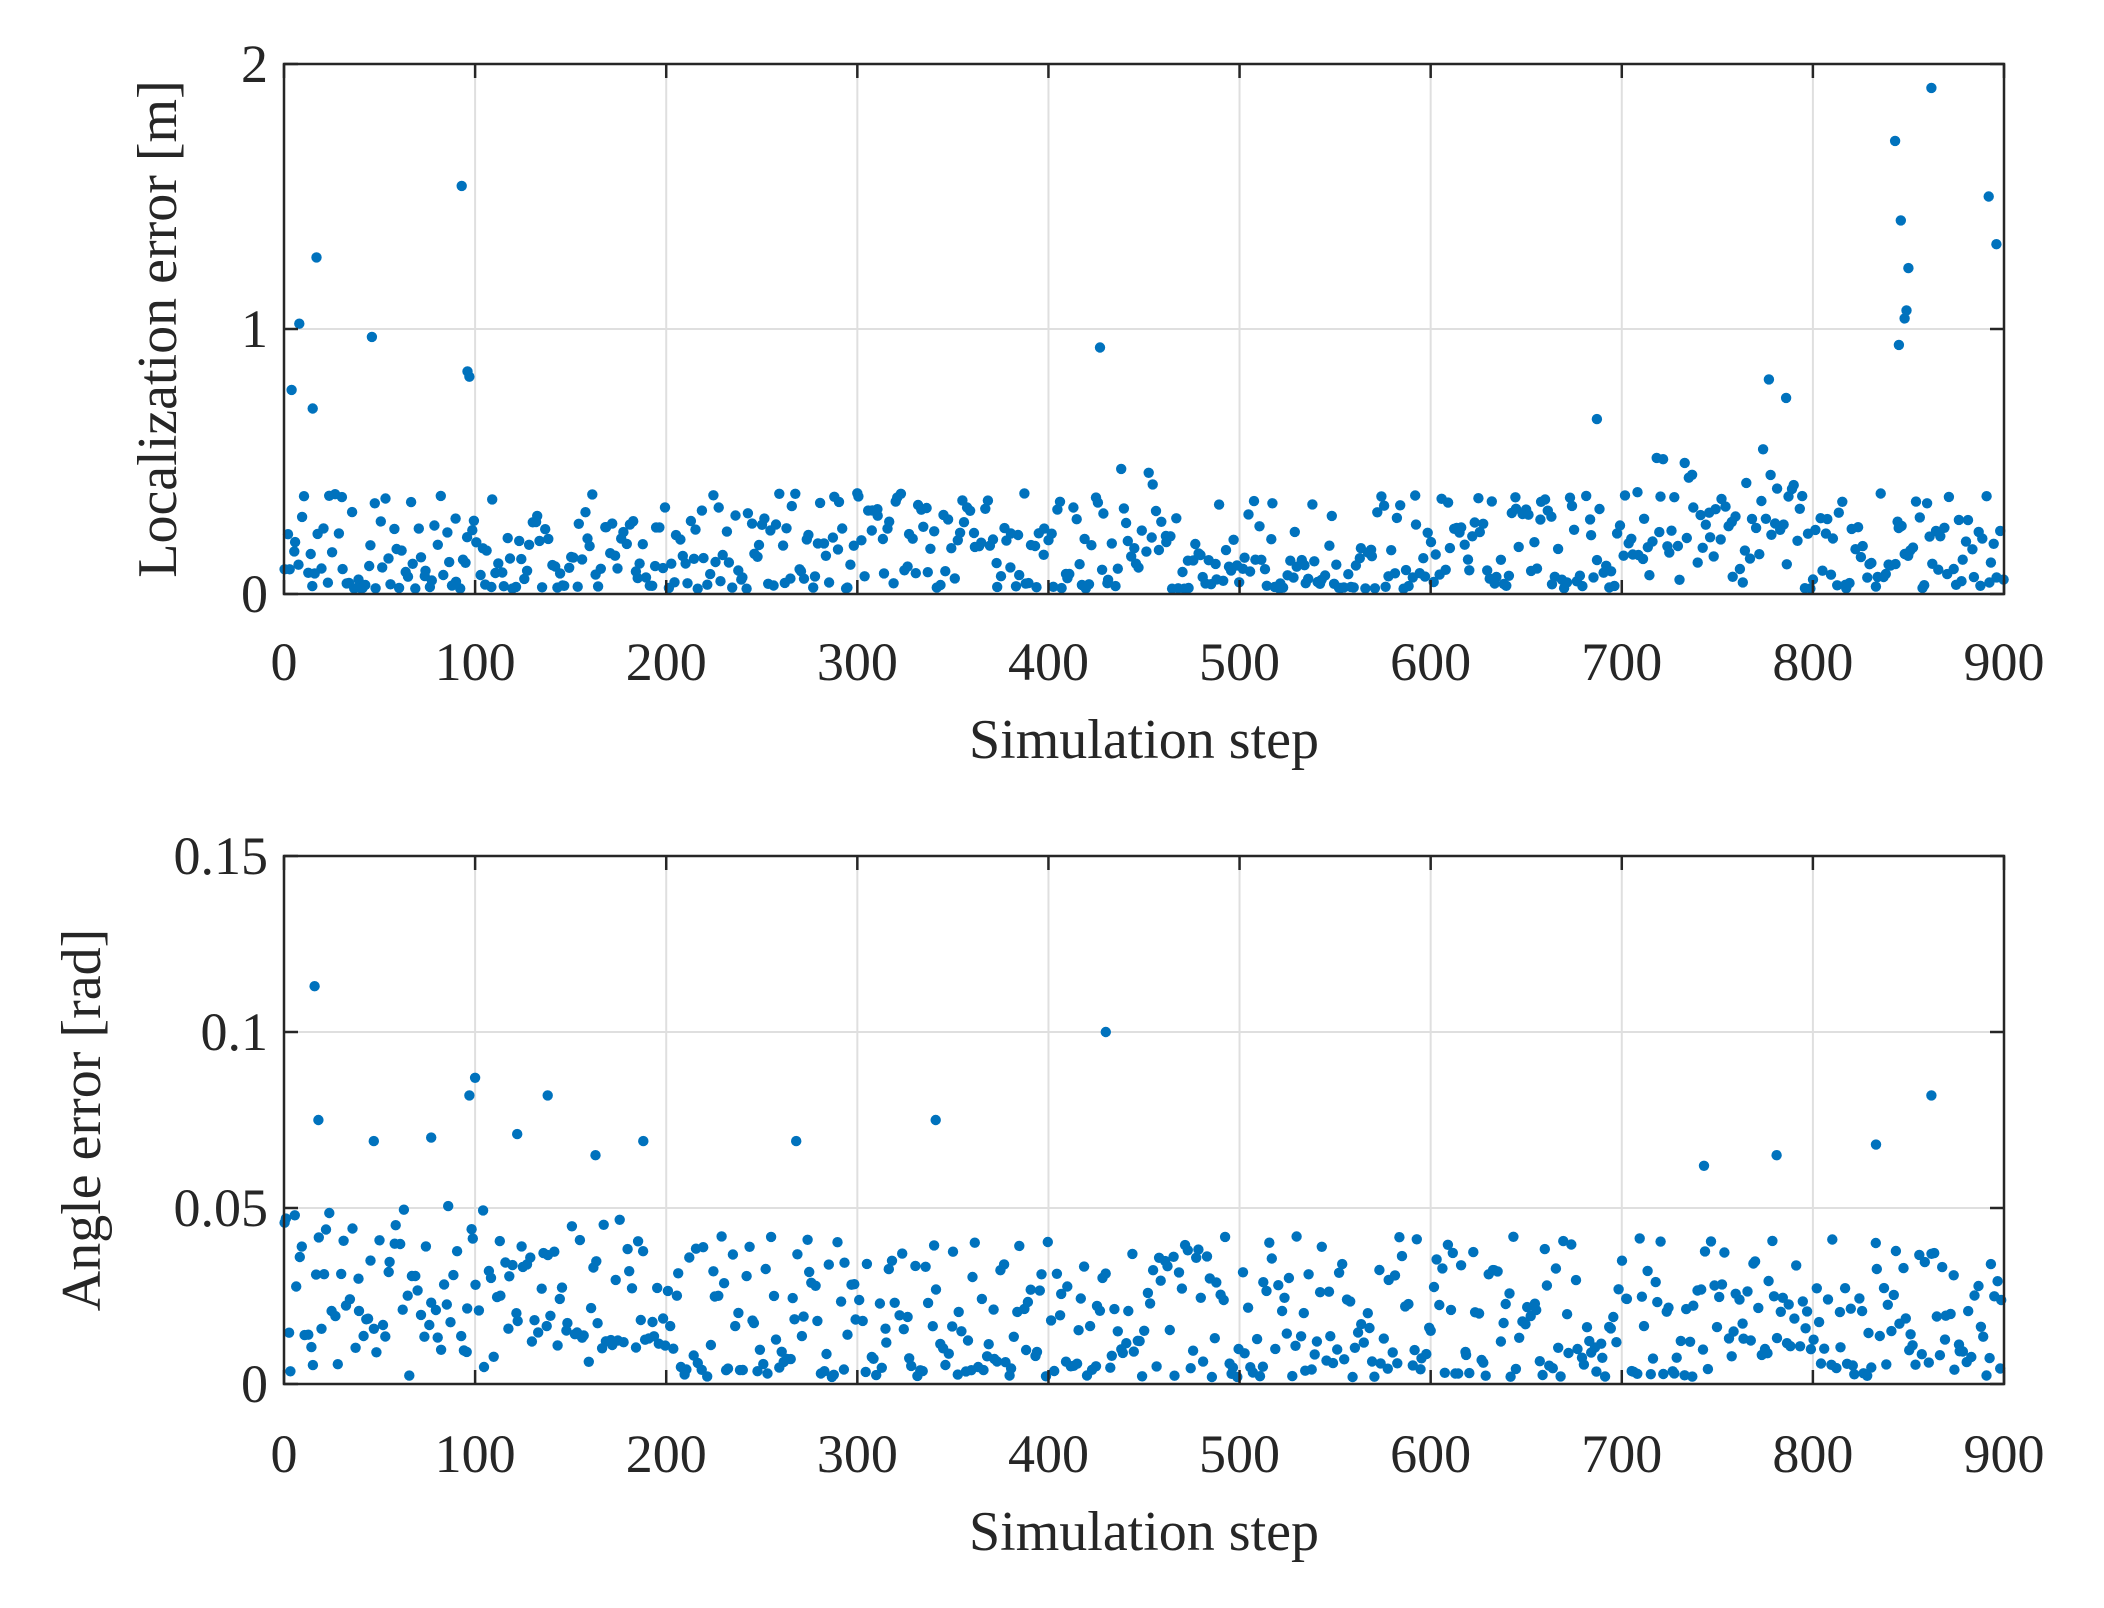  What do you see at coordinates (254, 1384) in the screenshot?
I see `y-tick-label: 0` at bounding box center [254, 1384].